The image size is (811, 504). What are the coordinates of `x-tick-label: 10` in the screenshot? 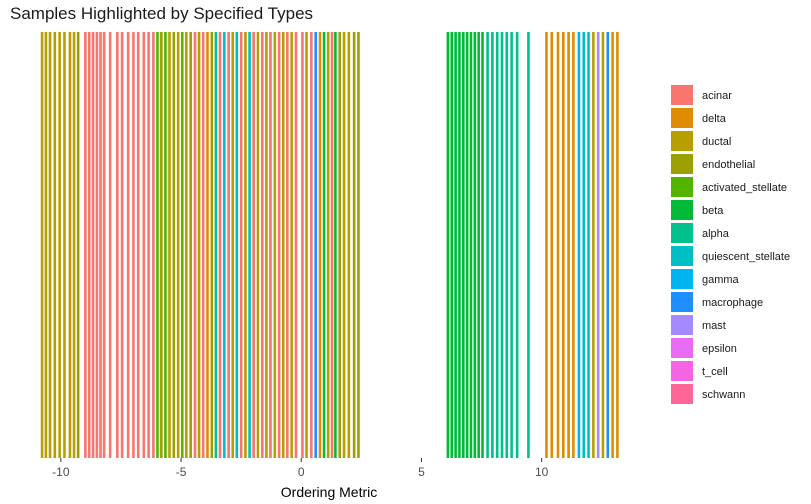 It's located at (542, 472).